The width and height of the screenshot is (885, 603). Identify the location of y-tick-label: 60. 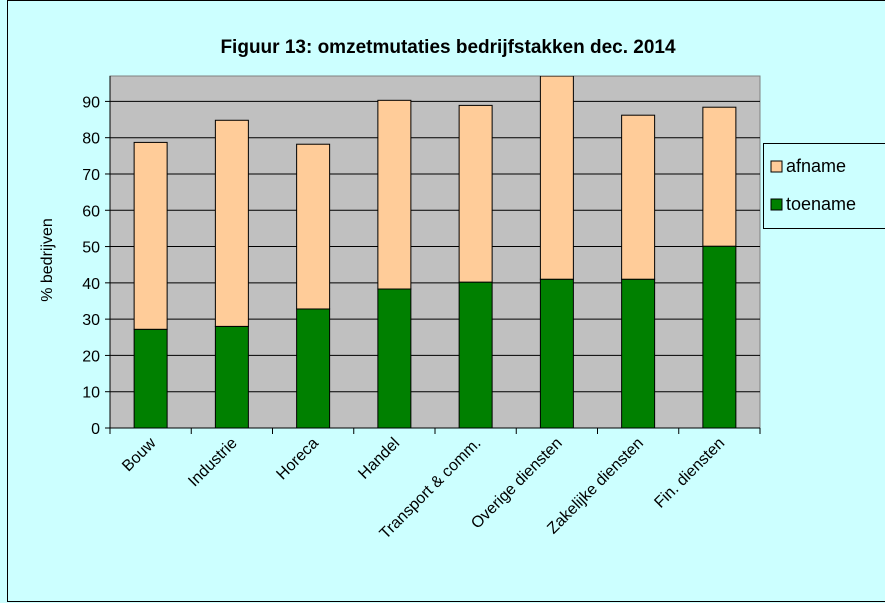
(91, 211).